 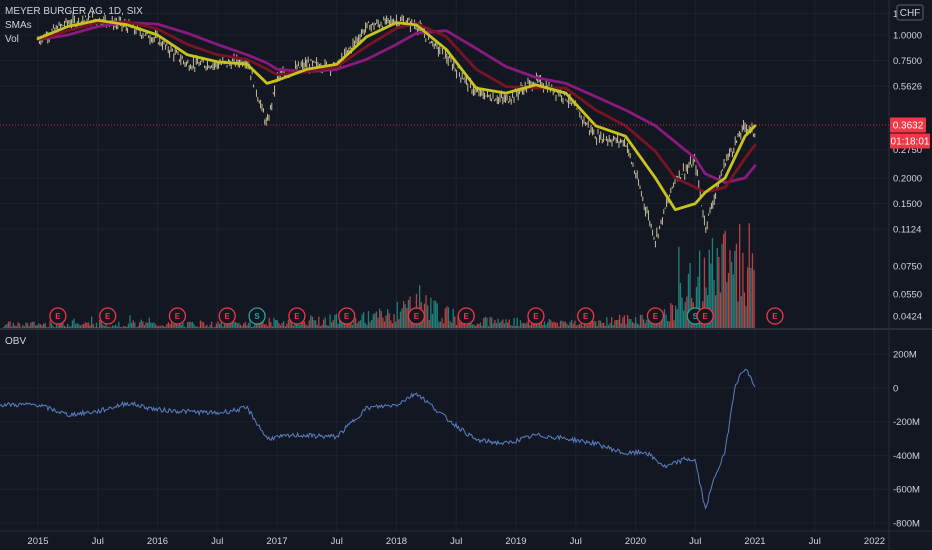 What do you see at coordinates (15, 341) in the screenshot?
I see `obv-legend: OBV` at bounding box center [15, 341].